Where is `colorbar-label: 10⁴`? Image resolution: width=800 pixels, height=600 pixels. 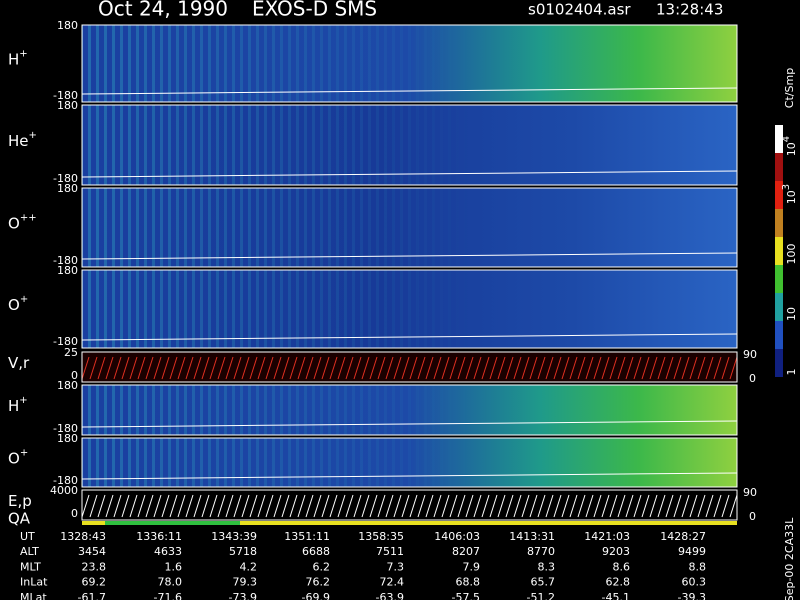 colorbar-label: 10⁴ is located at coordinates (789, 146).